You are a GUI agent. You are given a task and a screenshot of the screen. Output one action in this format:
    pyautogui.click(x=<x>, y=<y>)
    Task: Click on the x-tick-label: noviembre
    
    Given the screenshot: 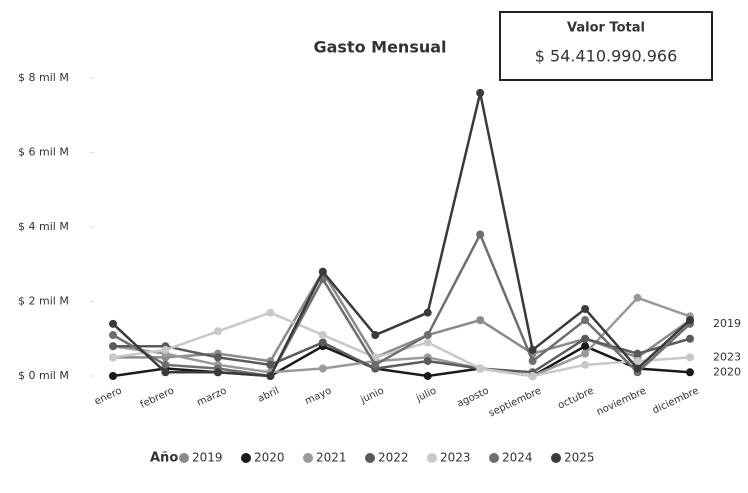 What is the action you would take?
    pyautogui.click(x=621, y=401)
    